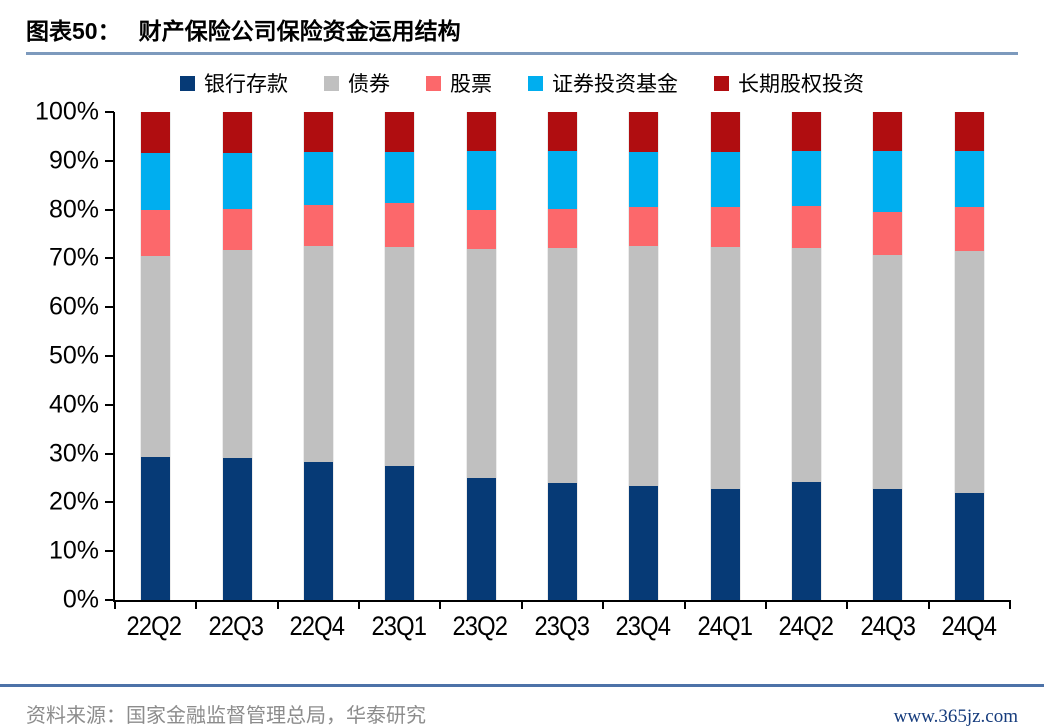  What do you see at coordinates (522, 53) in the screenshot?
I see `header-divider` at bounding box center [522, 53].